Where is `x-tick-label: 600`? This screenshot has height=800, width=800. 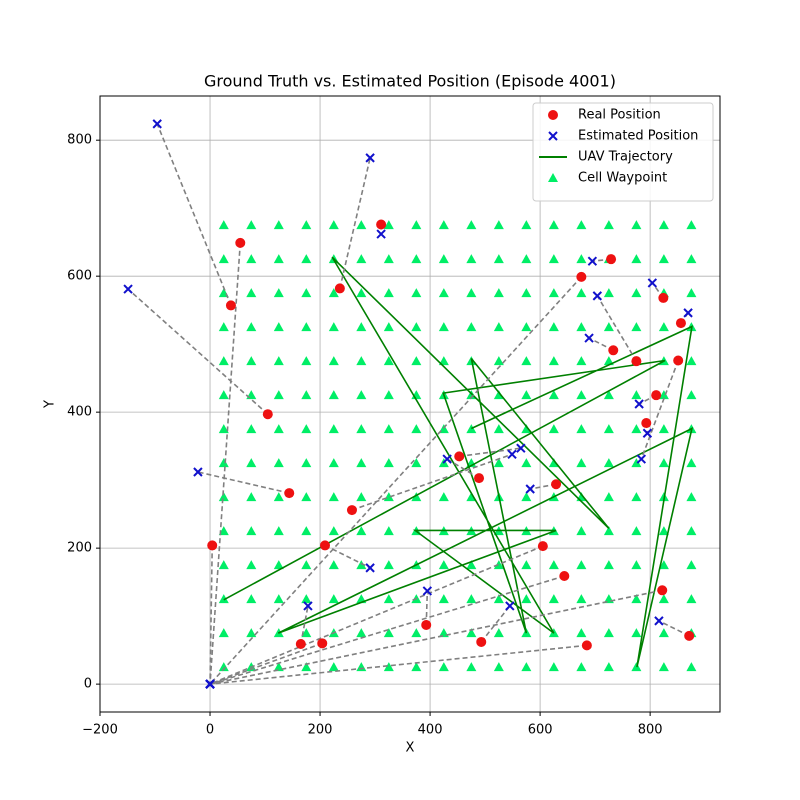
x-tick-label: 600 is located at coordinates (540, 730).